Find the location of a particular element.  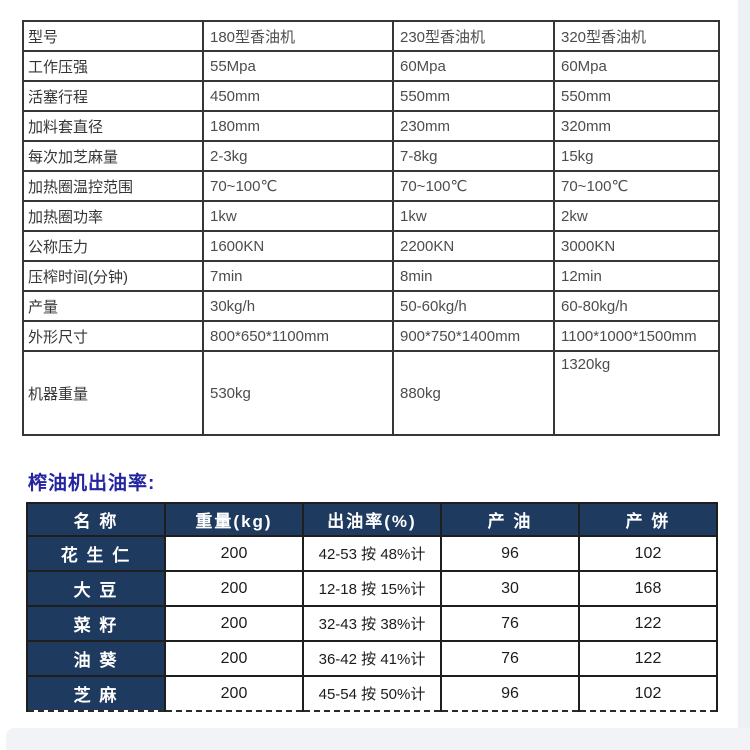

spec-value: 7-8kg is located at coordinates (473, 156).